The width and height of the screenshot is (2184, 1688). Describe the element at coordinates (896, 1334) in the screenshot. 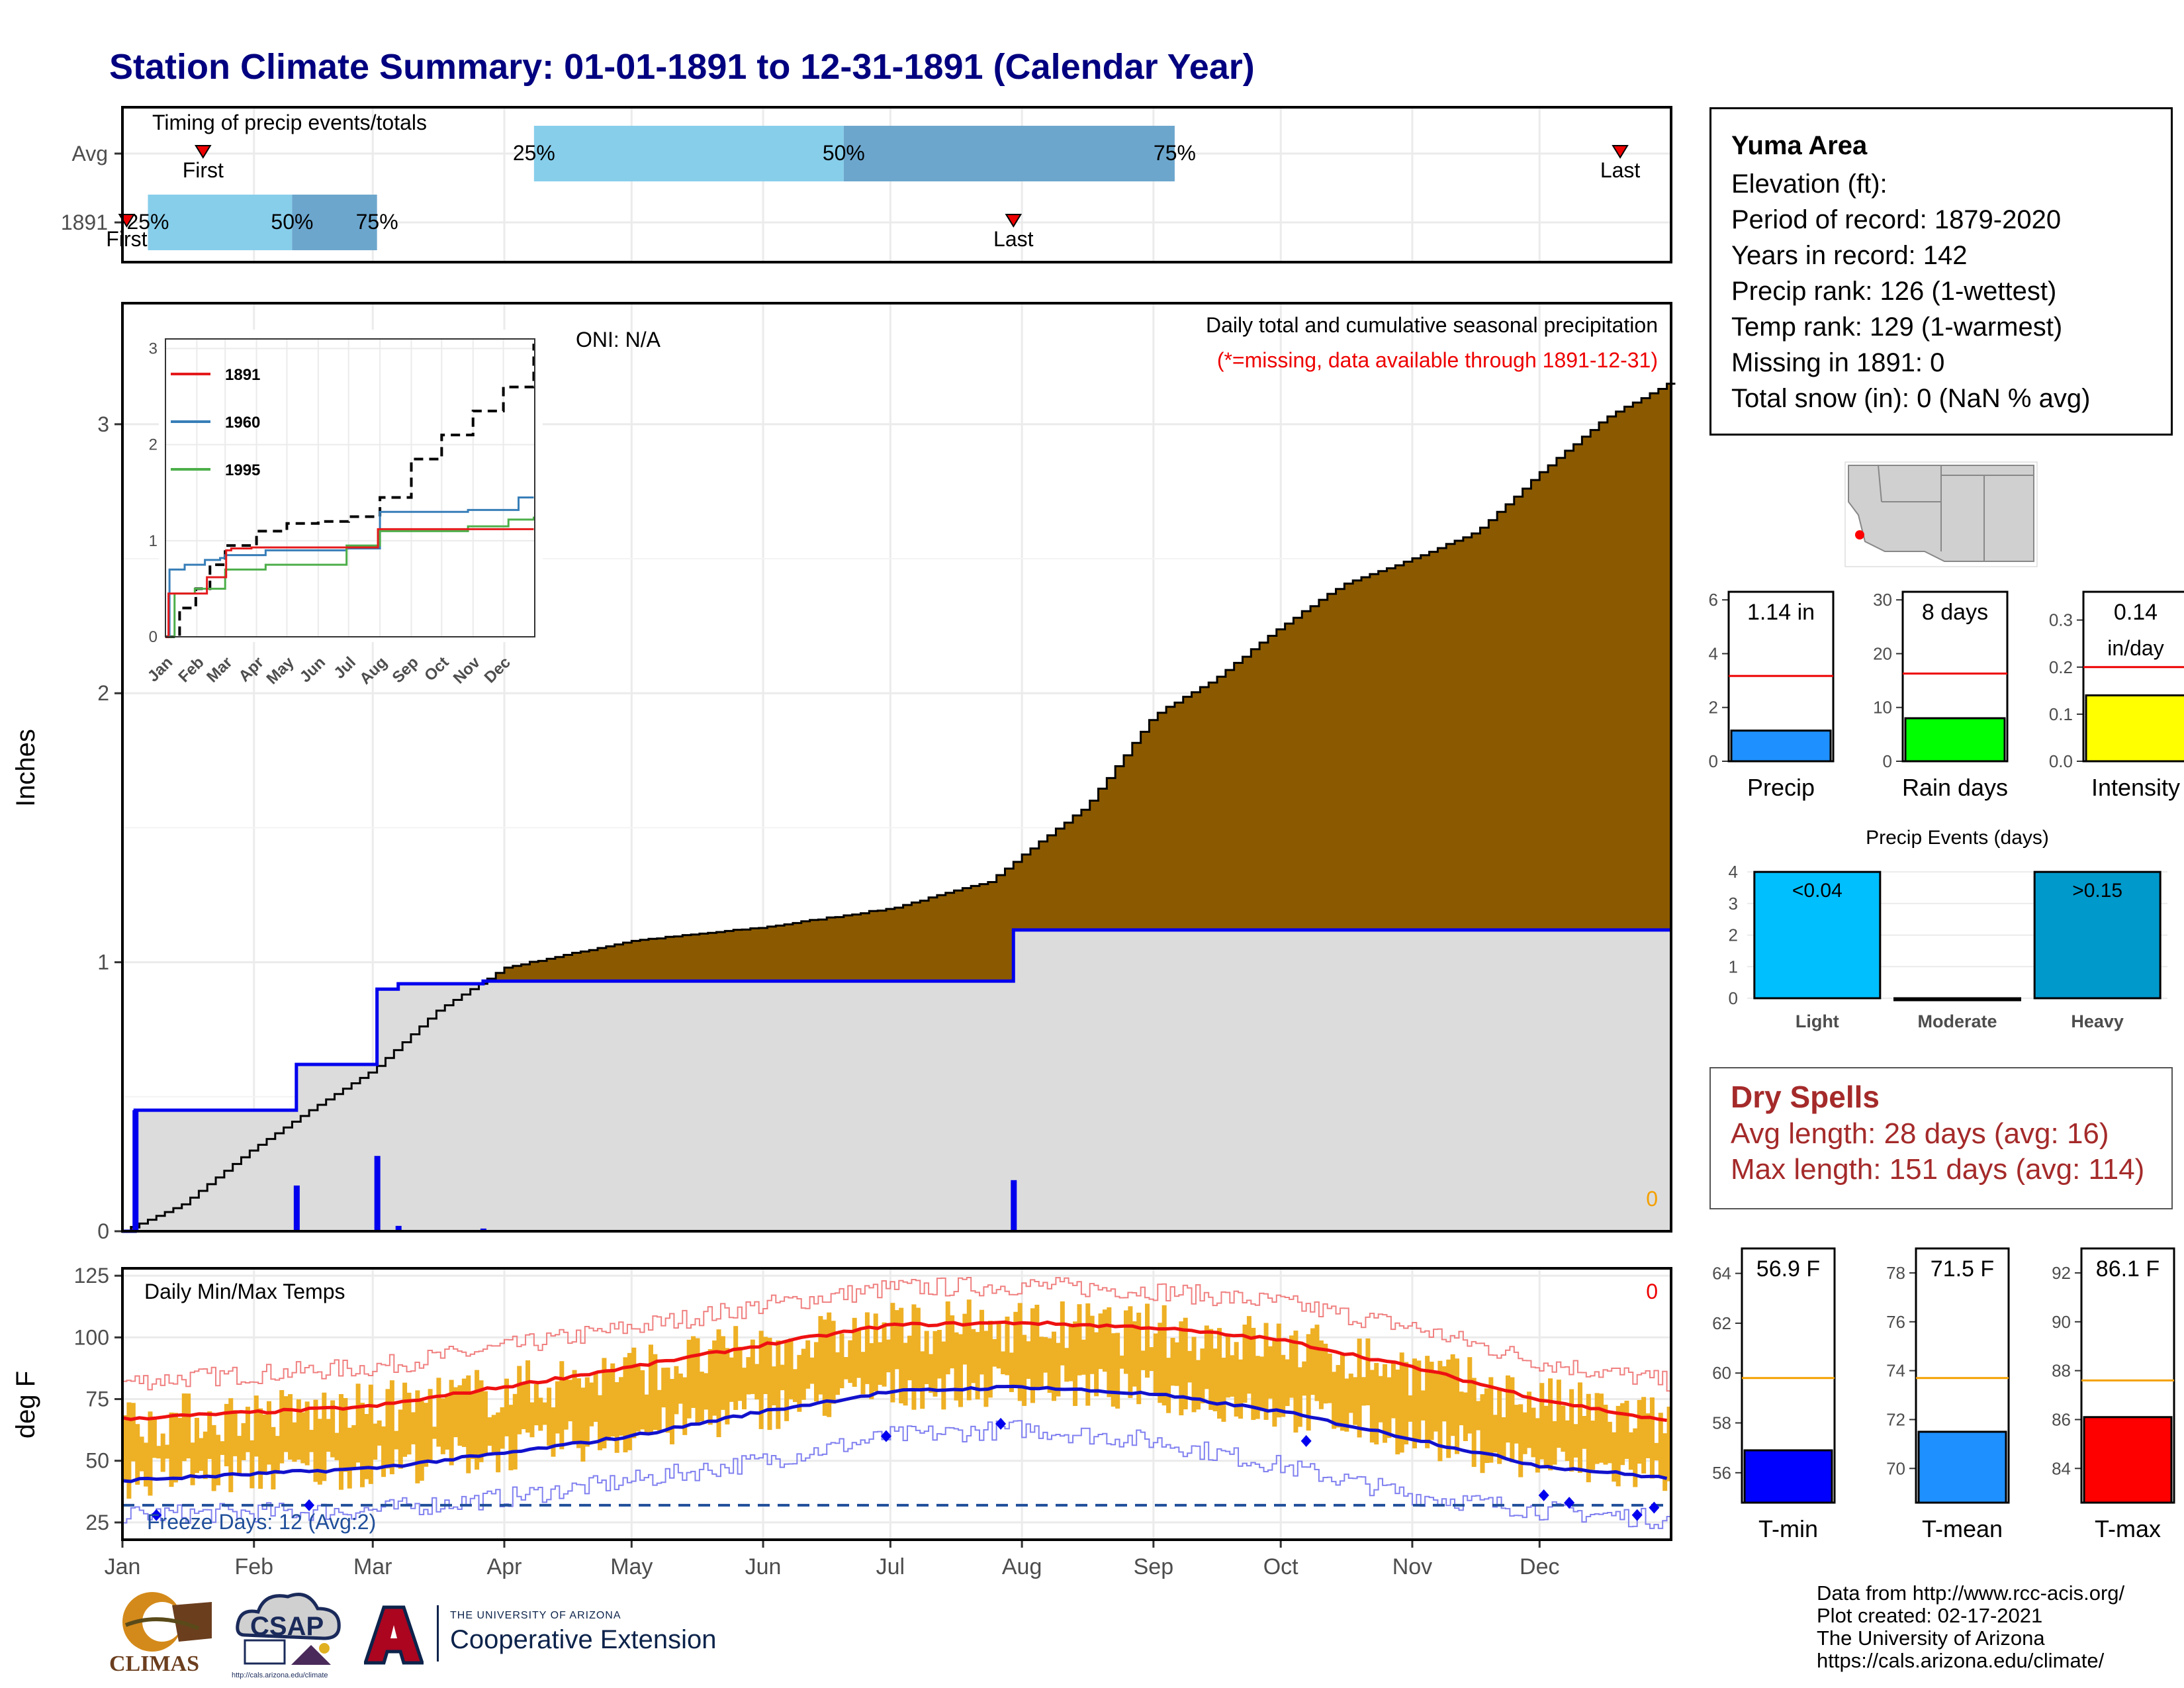

I see `temp-record-rec_max` at that location.